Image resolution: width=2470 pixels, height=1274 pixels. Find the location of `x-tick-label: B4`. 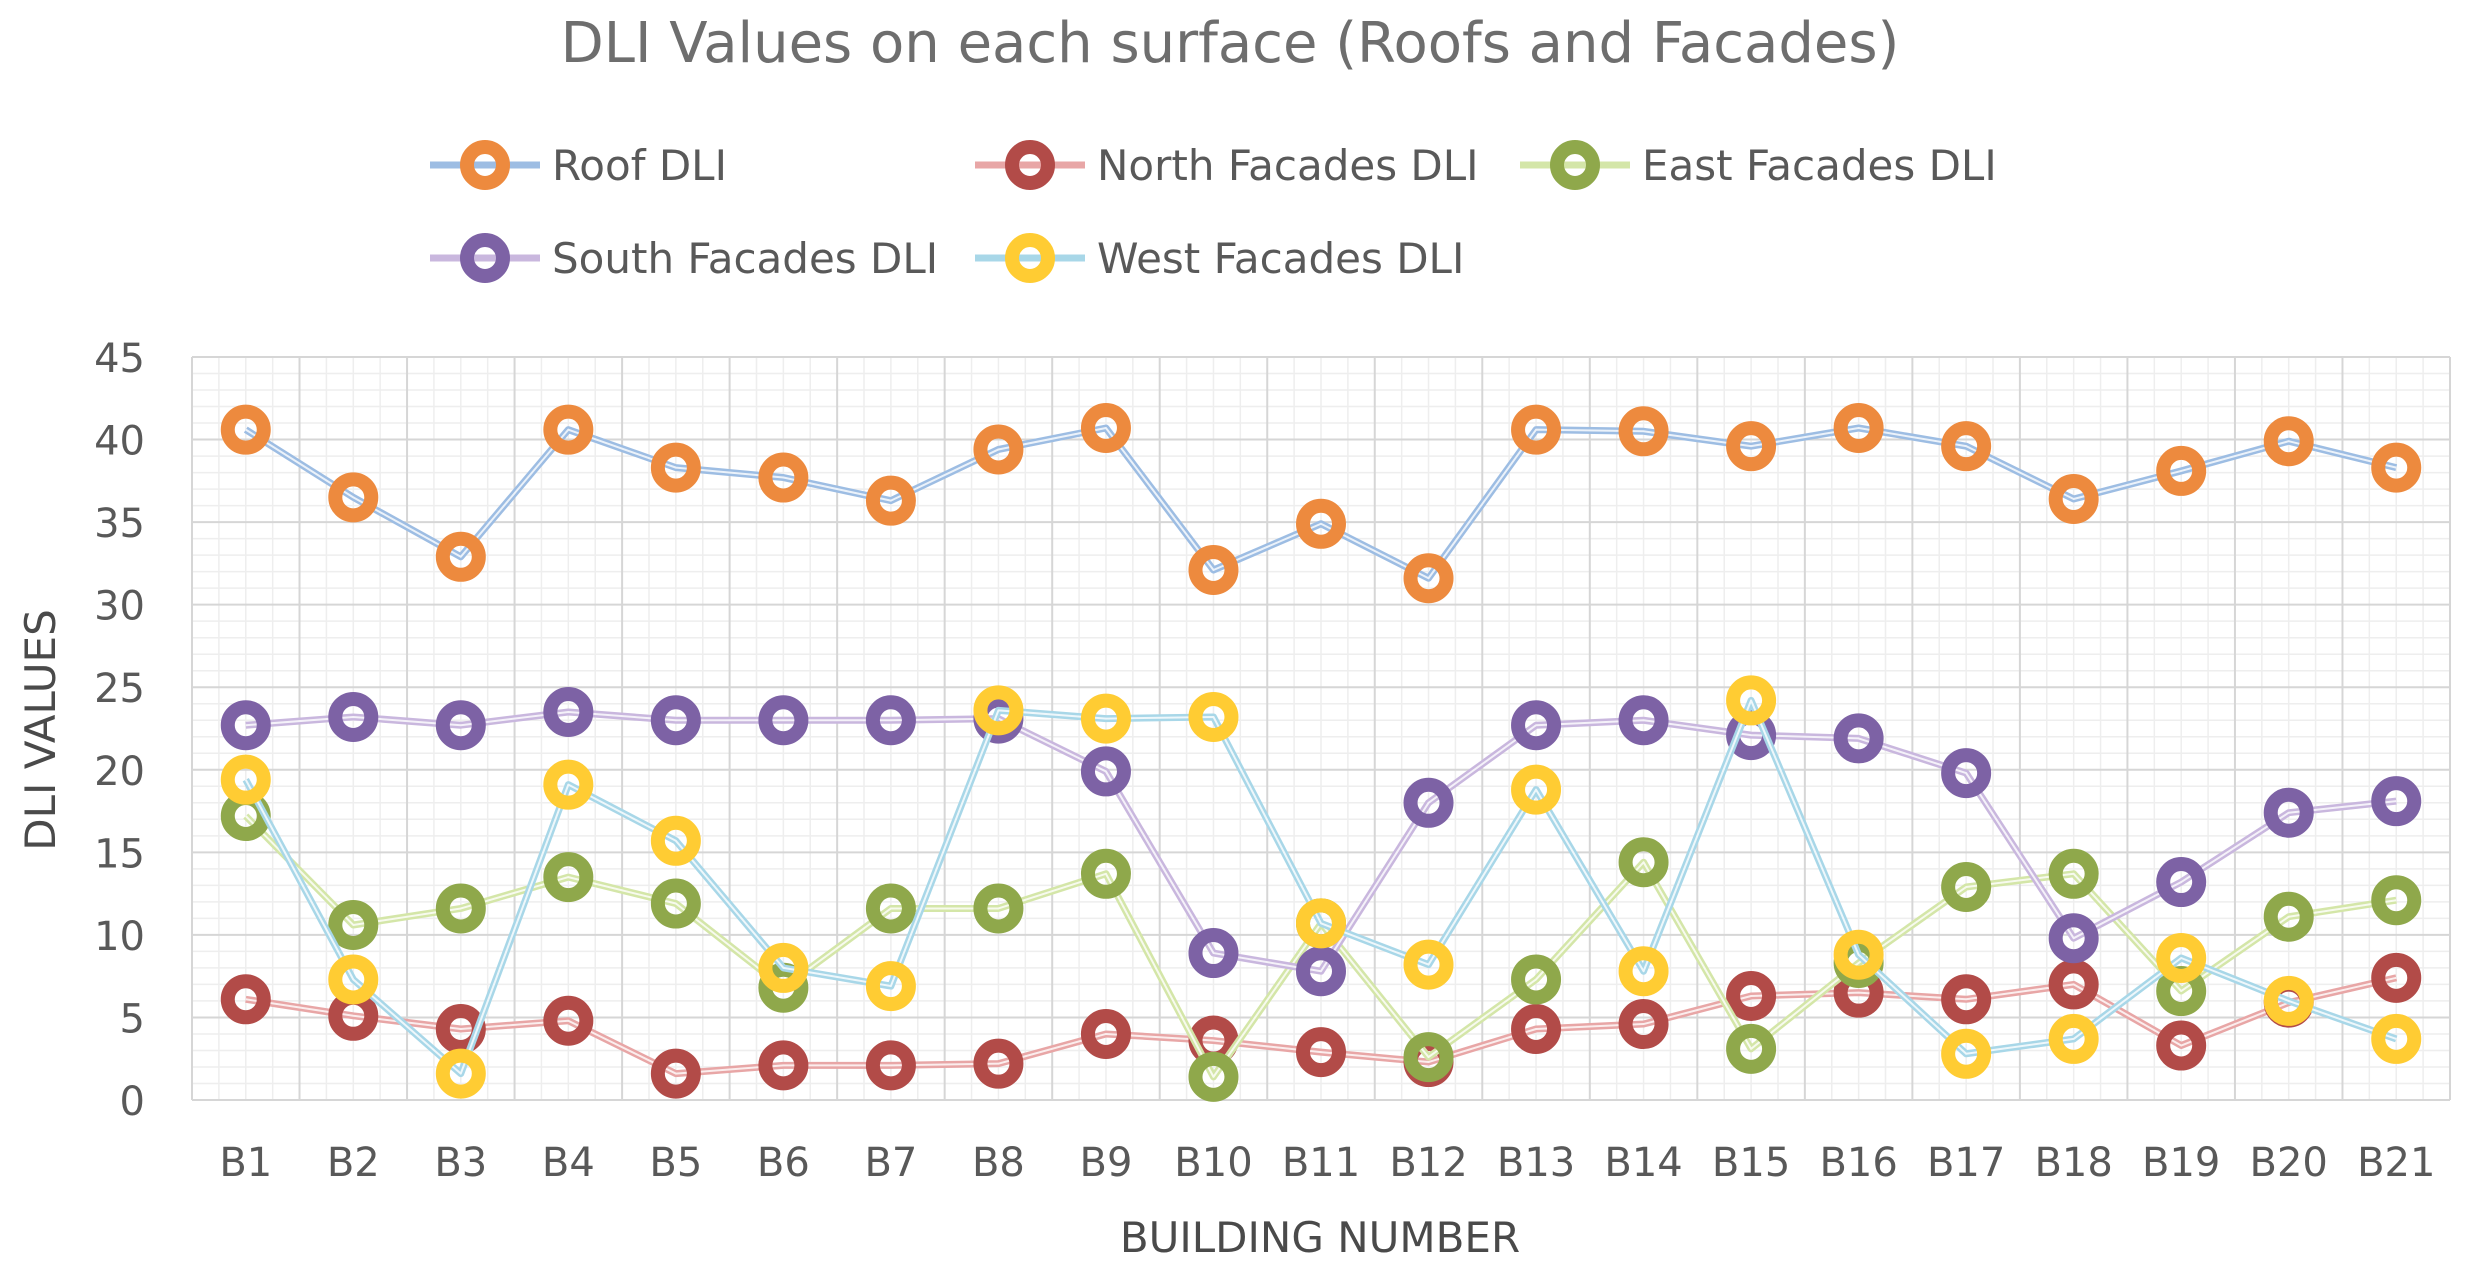

x-tick-label: B4 is located at coordinates (568, 1163).